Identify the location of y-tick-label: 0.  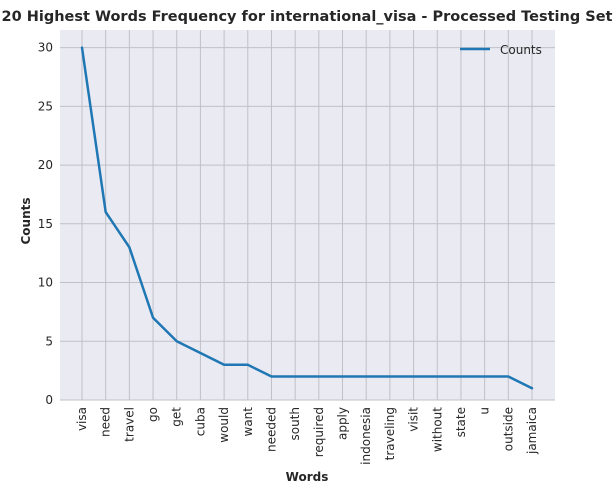
(49, 400).